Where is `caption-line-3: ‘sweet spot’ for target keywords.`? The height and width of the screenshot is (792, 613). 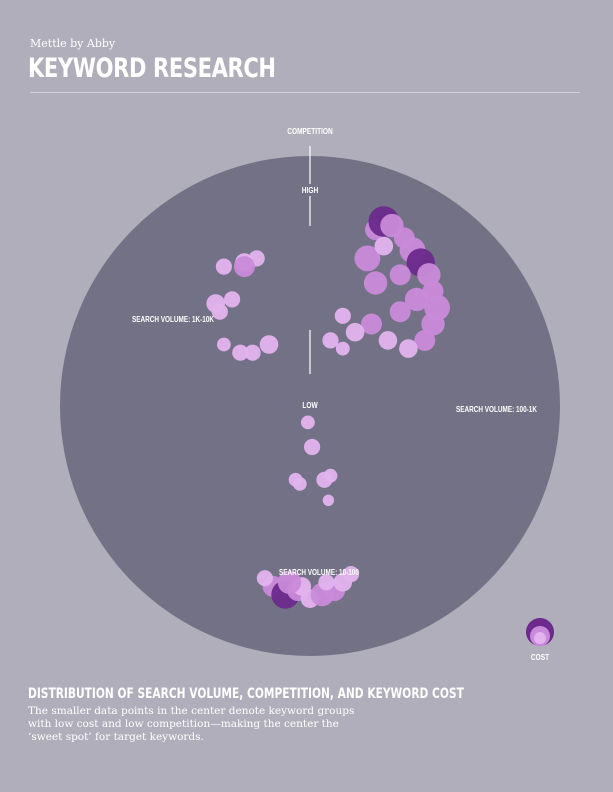
caption-line-3: ‘sweet spot’ for target keywords. is located at coordinates (116, 737).